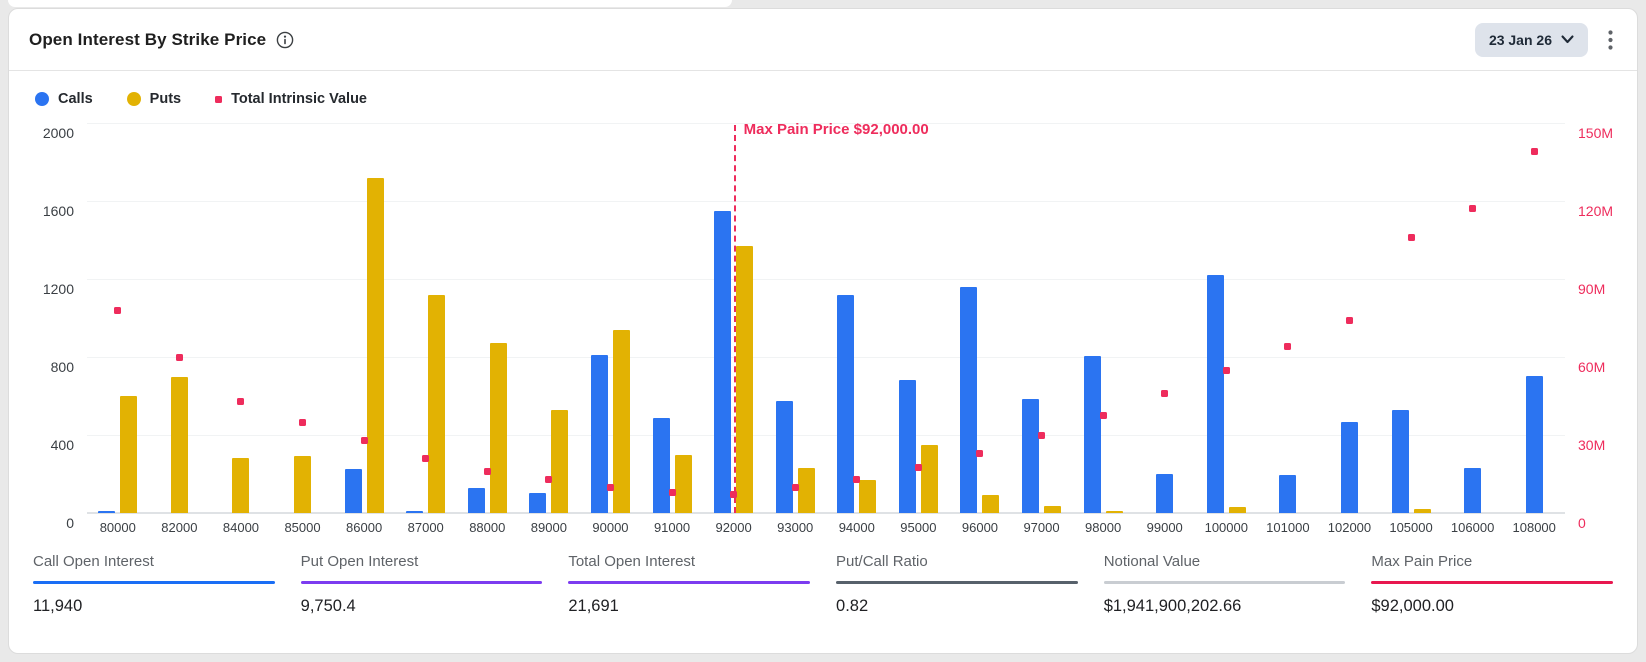 This screenshot has height=662, width=1646. Describe the element at coordinates (328, 605) in the screenshot. I see `stat-value: 9,750.4` at that location.